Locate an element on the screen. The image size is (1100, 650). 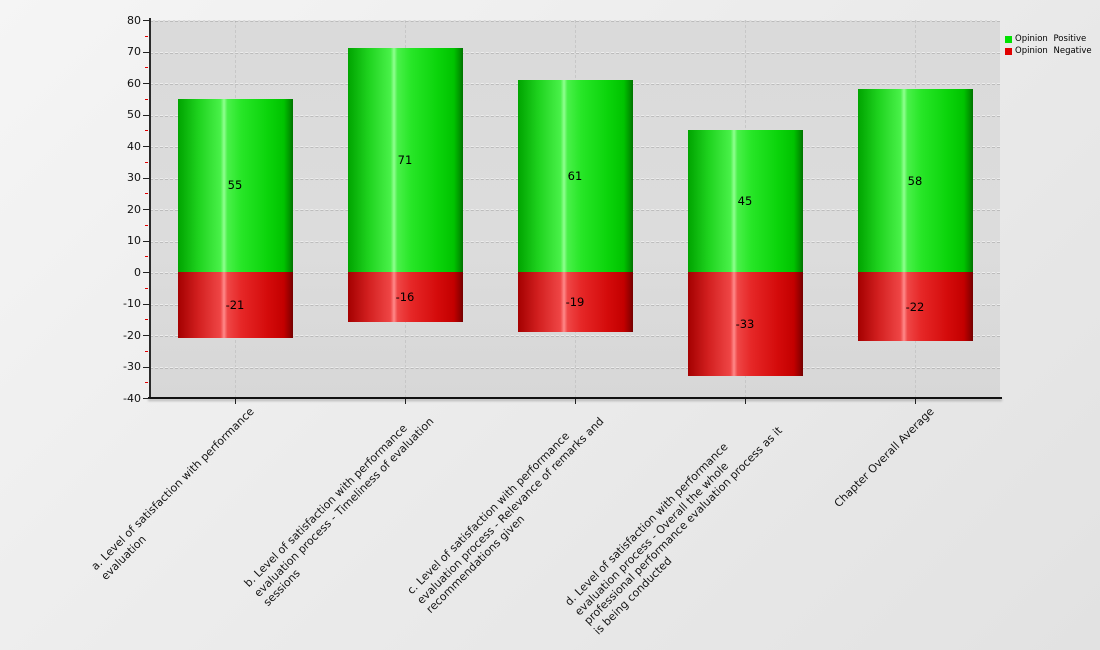
y-axis-tick-label: 0 is located at coordinates (137, 272).